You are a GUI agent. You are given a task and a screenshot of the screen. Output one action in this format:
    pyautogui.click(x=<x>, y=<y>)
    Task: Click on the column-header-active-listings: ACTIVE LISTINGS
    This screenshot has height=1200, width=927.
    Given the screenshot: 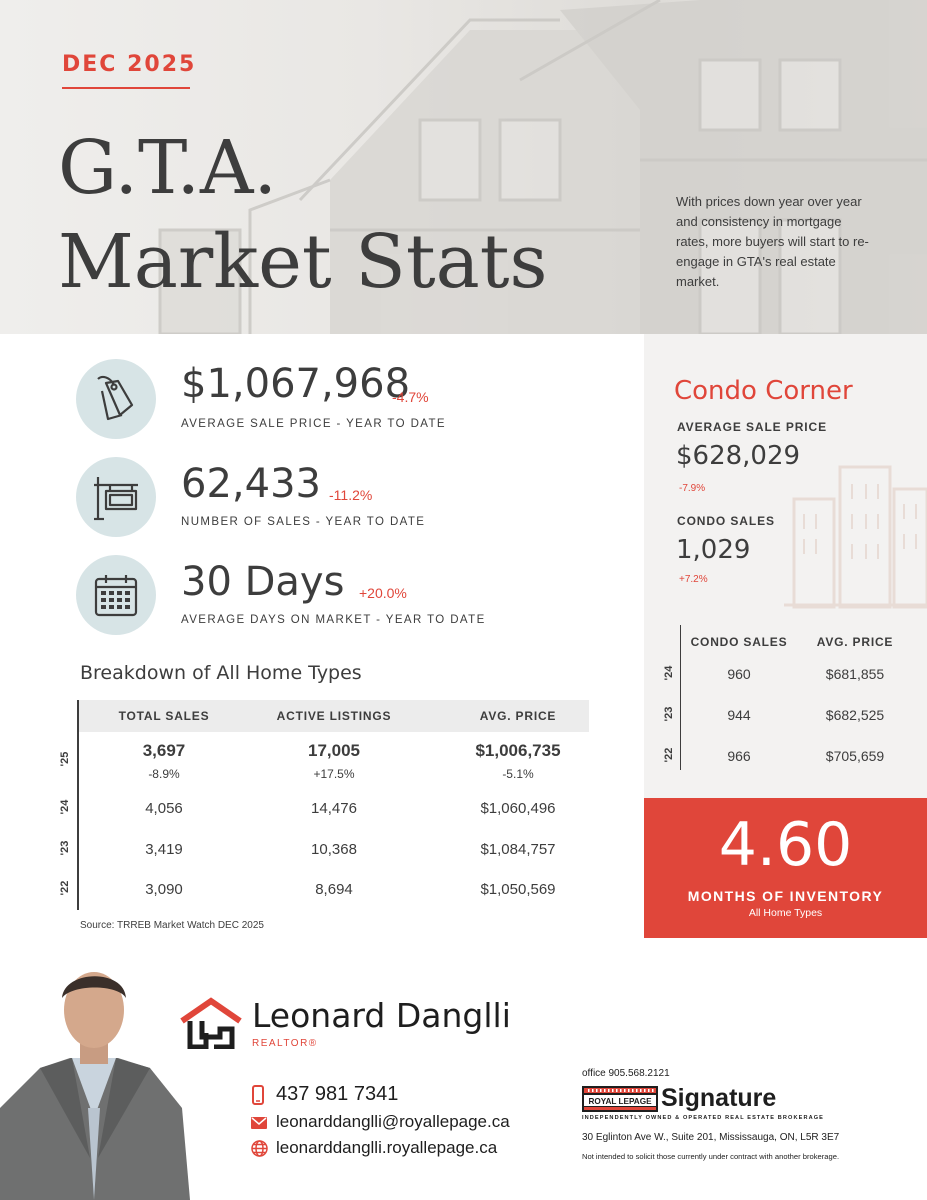 What is the action you would take?
    pyautogui.click(x=334, y=716)
    